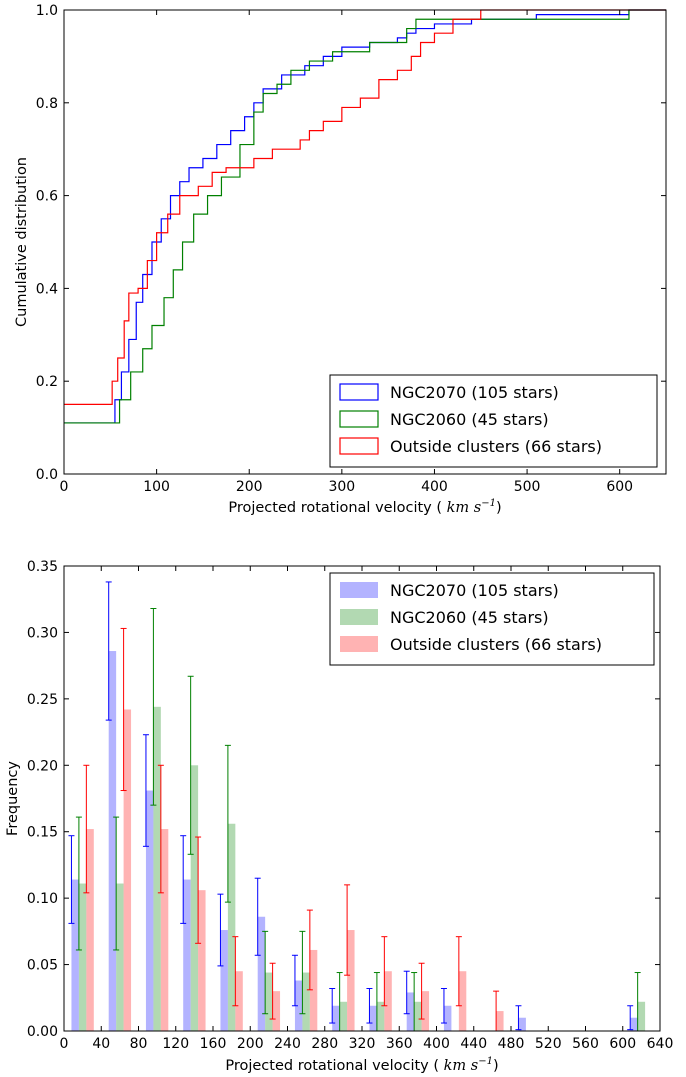  I want to click on frequency-x-tick-label: 200, so click(250, 1044).